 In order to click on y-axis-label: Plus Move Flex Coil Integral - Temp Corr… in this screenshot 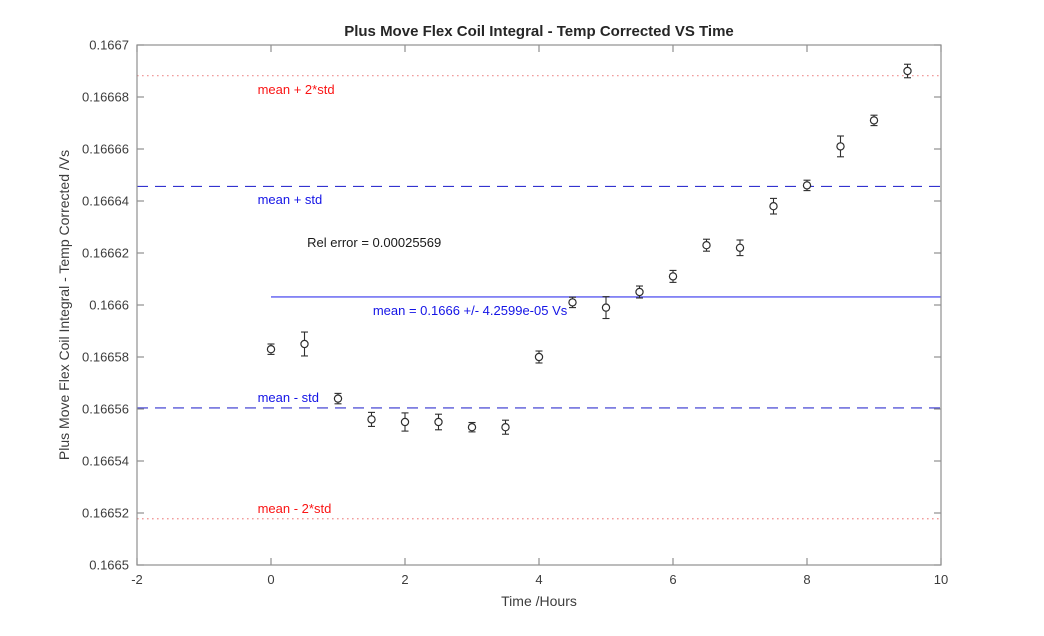, I will do `click(64, 305)`.